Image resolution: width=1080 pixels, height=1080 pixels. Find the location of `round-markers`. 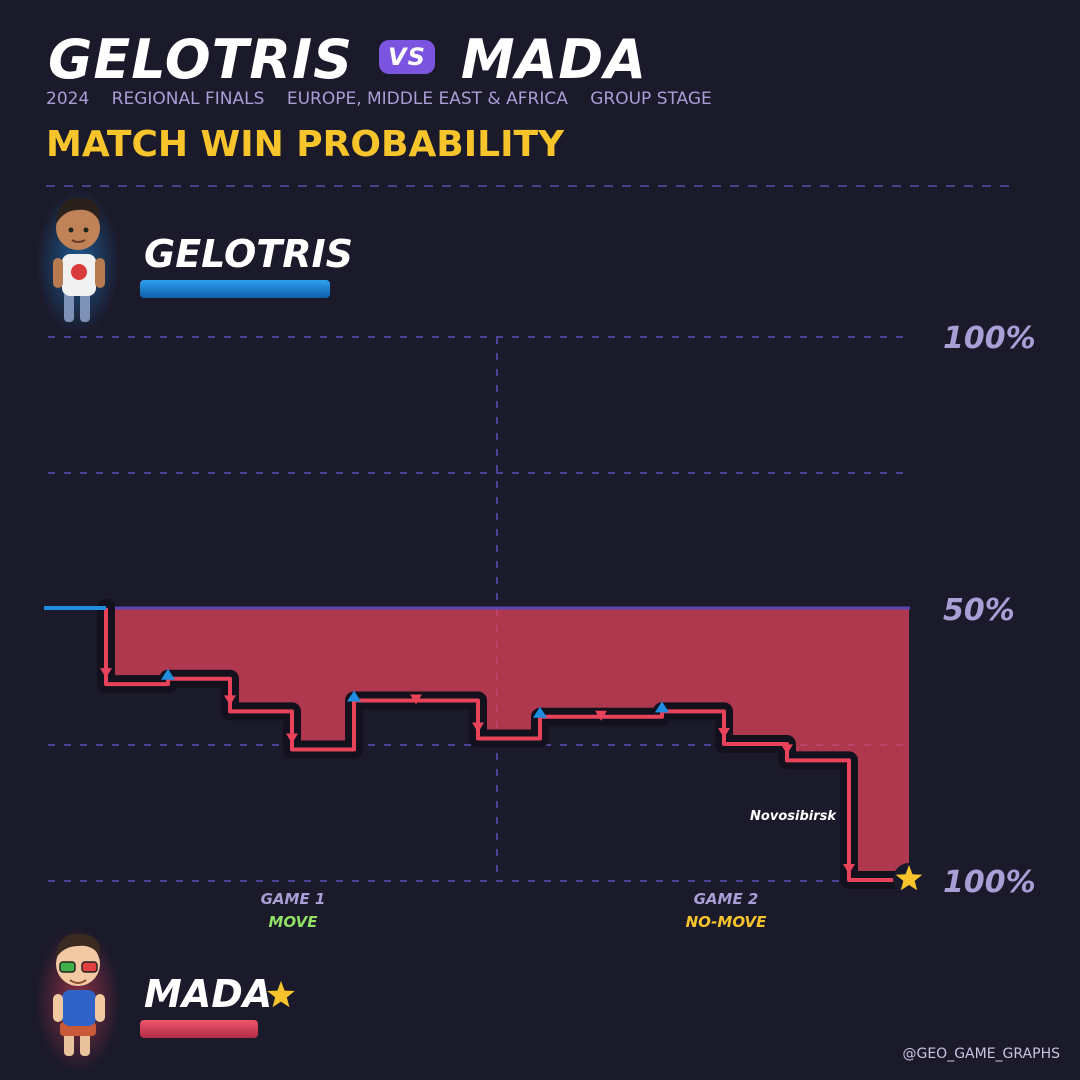

round-markers is located at coordinates (477, 771).